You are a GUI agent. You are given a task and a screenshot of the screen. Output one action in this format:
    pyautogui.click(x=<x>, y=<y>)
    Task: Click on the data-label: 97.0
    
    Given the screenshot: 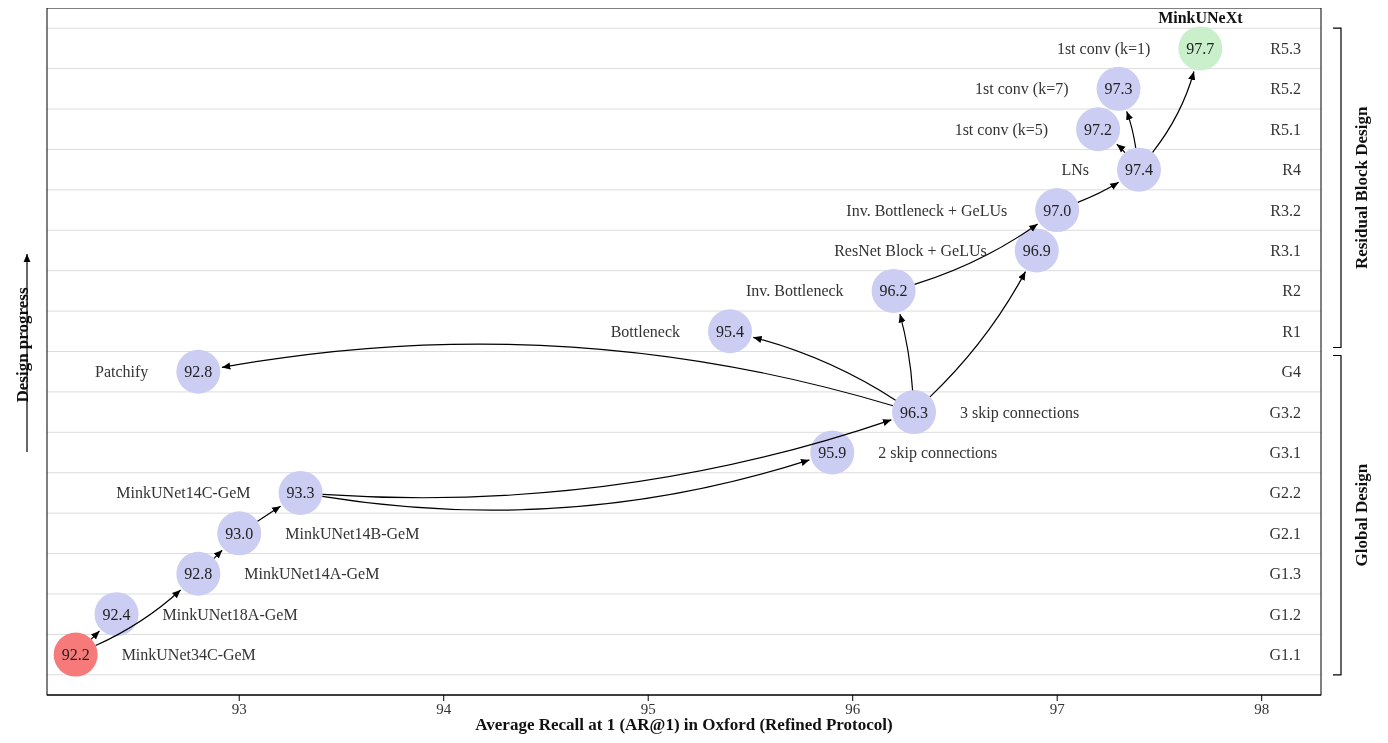 What is the action you would take?
    pyautogui.click(x=1057, y=210)
    